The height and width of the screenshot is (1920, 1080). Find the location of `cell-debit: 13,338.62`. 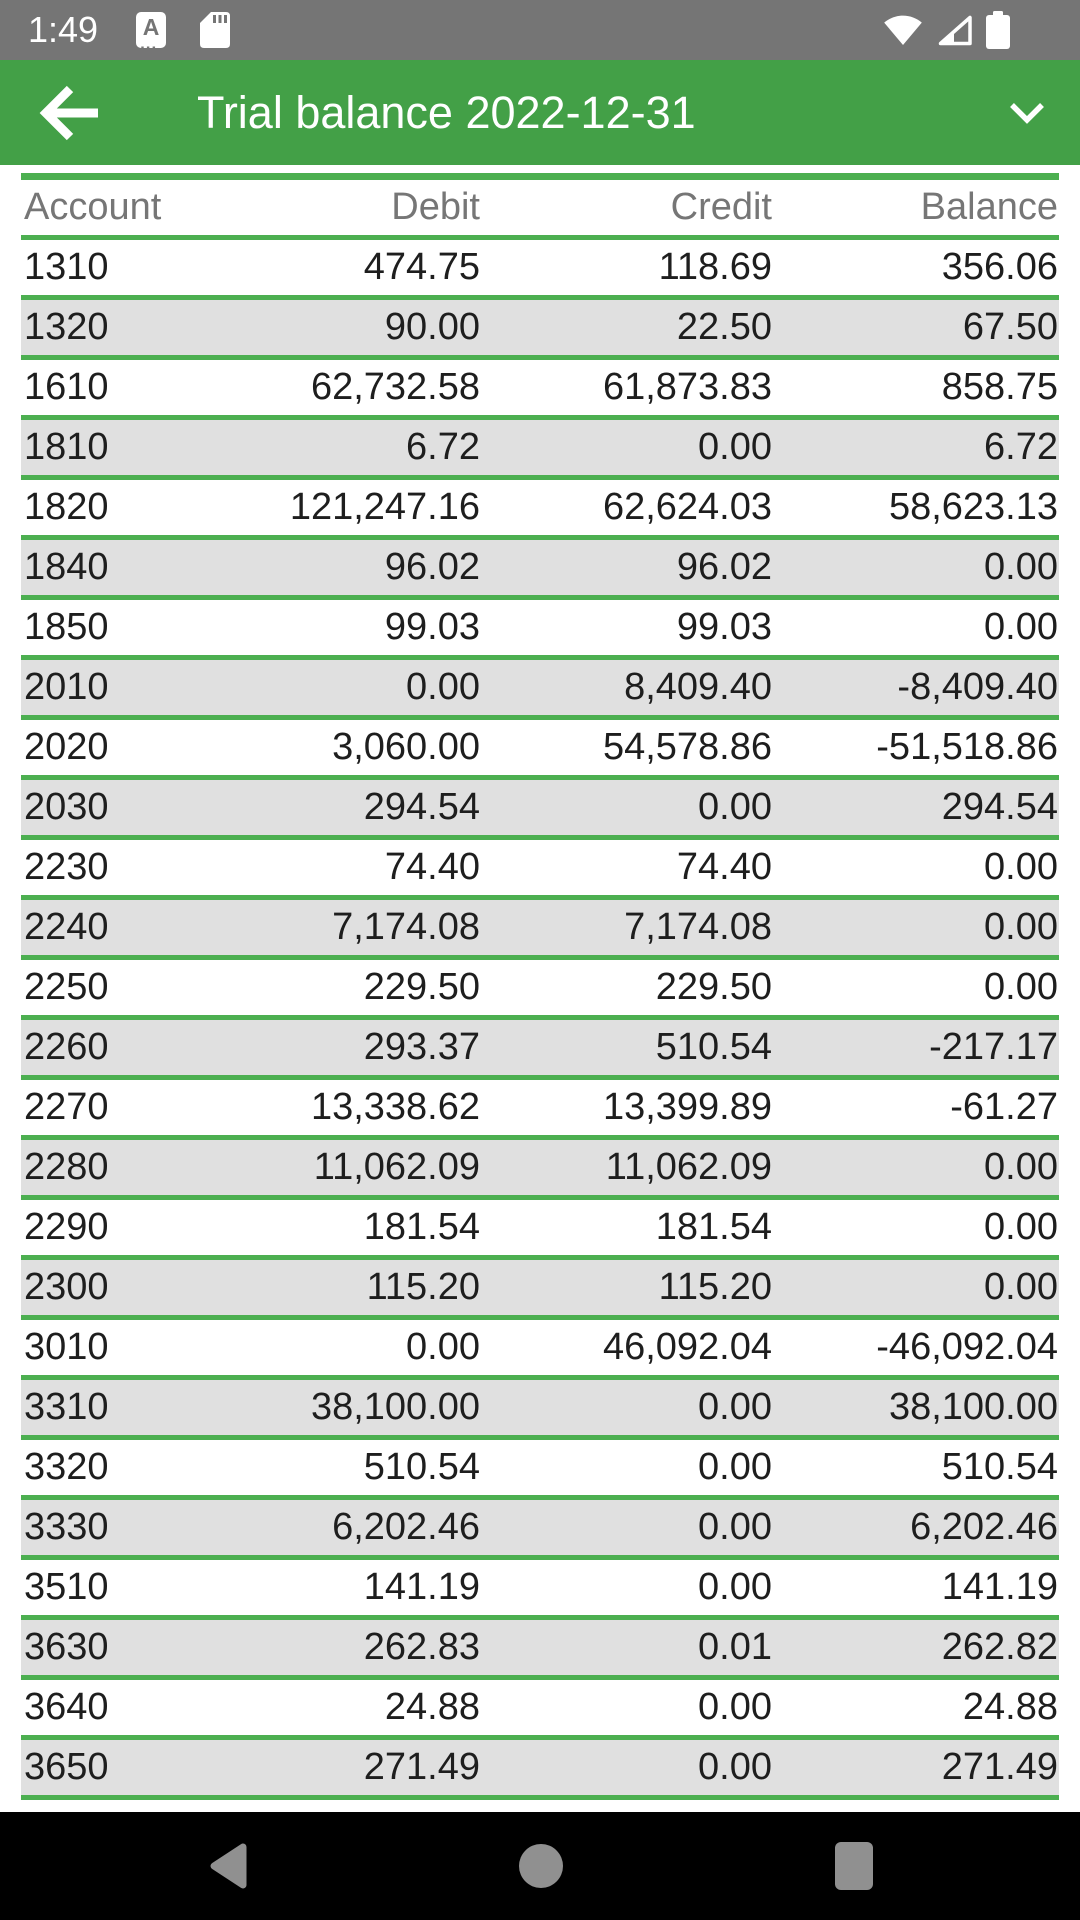

cell-debit: 13,338.62 is located at coordinates (395, 1107).